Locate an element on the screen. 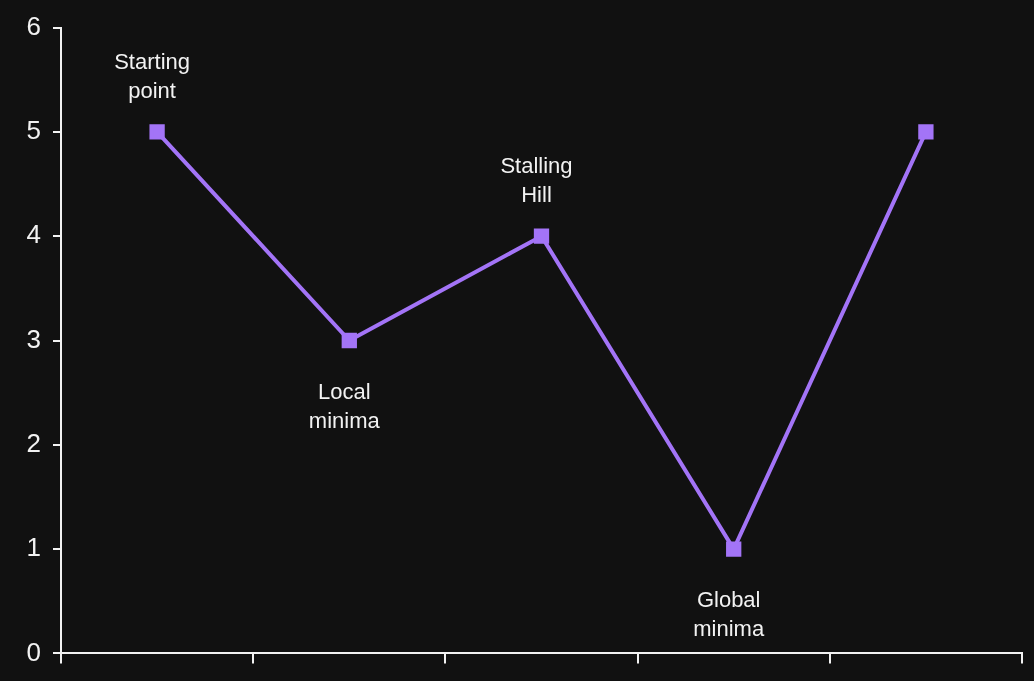  y-tick-label: 4 is located at coordinates (33, 234).